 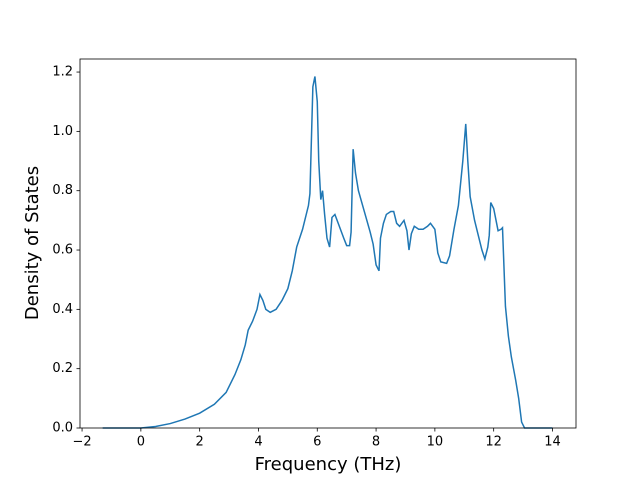 What do you see at coordinates (552, 442) in the screenshot?
I see `x-tick-label: 14` at bounding box center [552, 442].